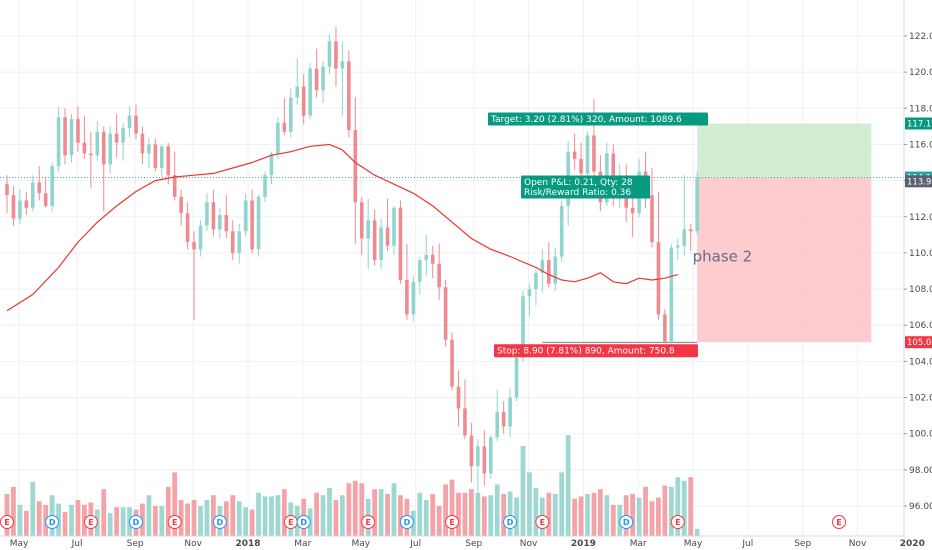 The height and width of the screenshot is (550, 932). What do you see at coordinates (920, 73) in the screenshot?
I see `price-tick-label: 120.00` at bounding box center [920, 73].